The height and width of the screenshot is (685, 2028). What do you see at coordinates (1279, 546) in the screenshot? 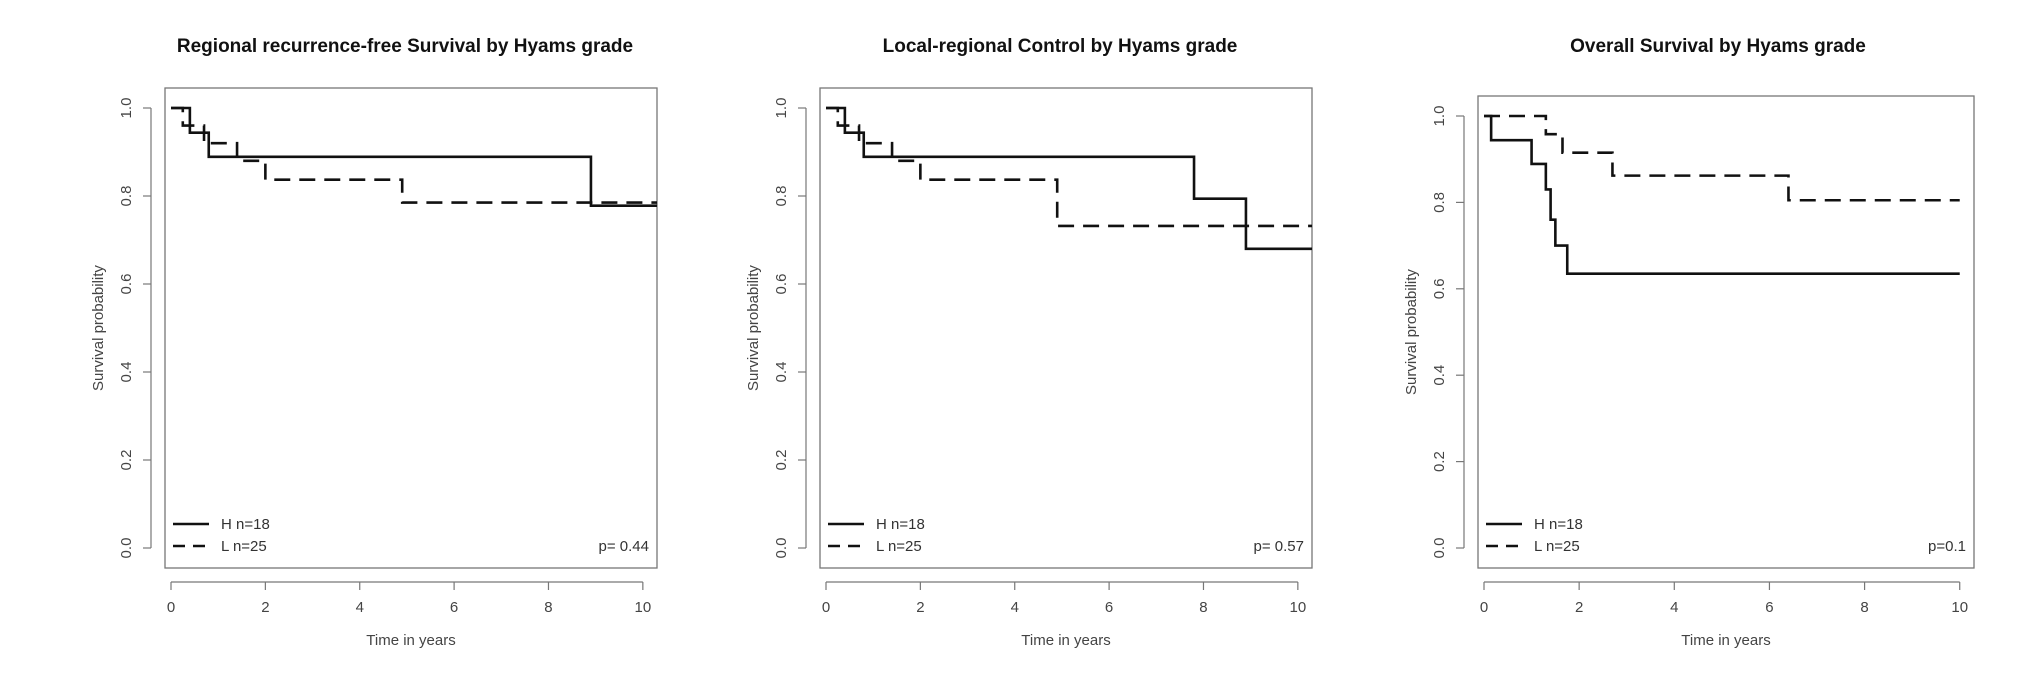
I see `p-value: p= 0.57` at bounding box center [1279, 546].